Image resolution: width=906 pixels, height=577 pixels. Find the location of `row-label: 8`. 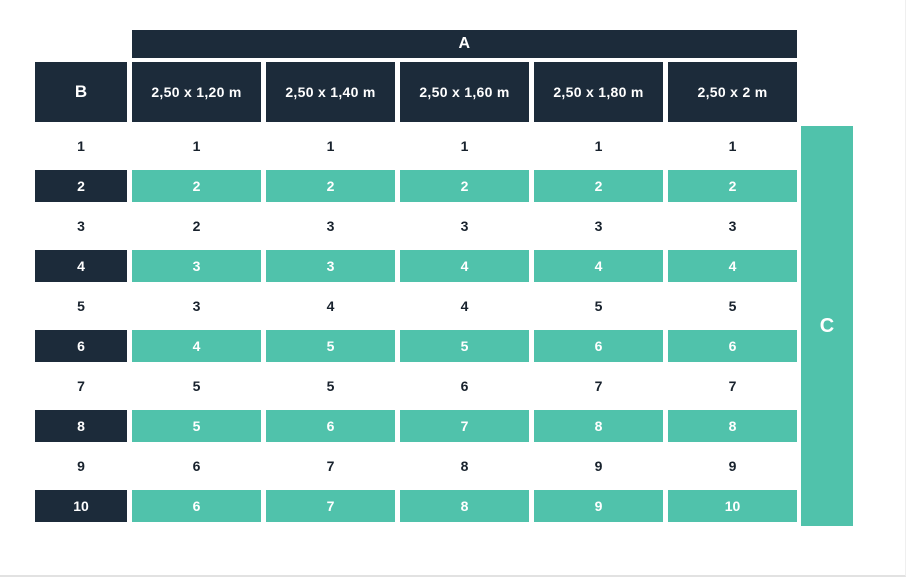

row-label: 8 is located at coordinates (81, 426).